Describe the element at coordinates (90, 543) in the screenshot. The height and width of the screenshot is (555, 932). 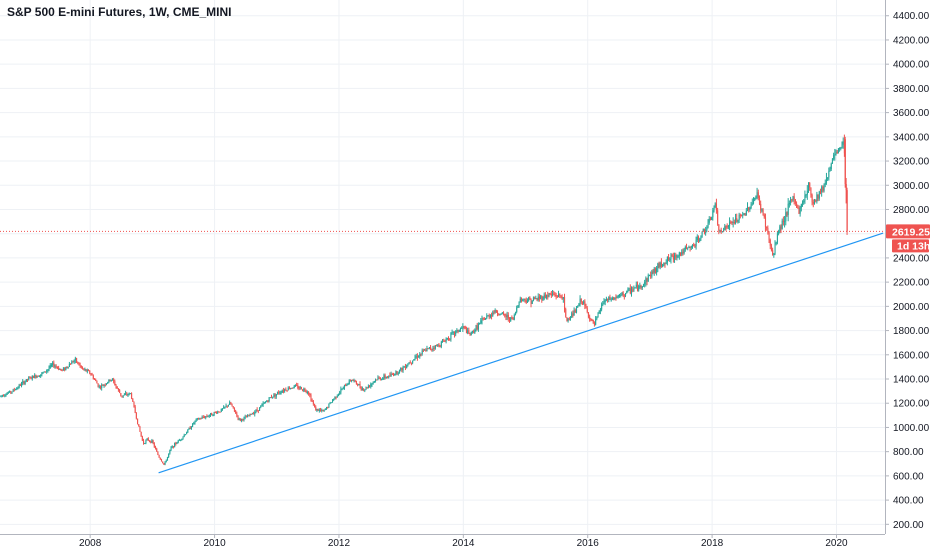
I see `x-tick-label: 2008` at that location.